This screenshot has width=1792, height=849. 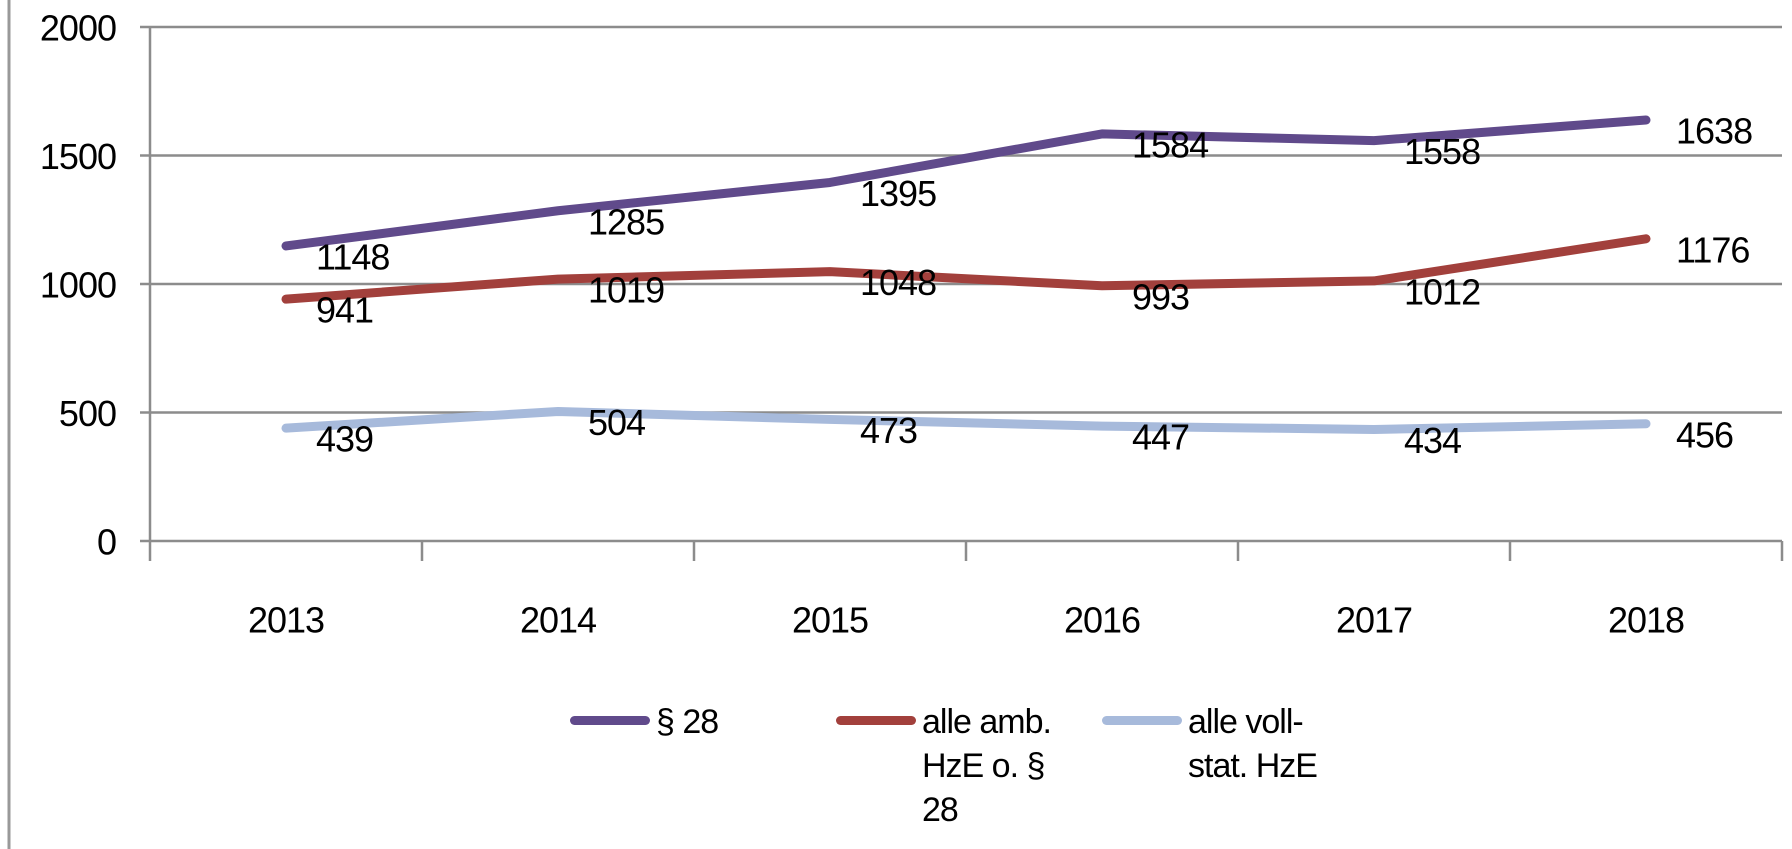 I want to click on y-tick-label: 0, so click(x=106, y=542).